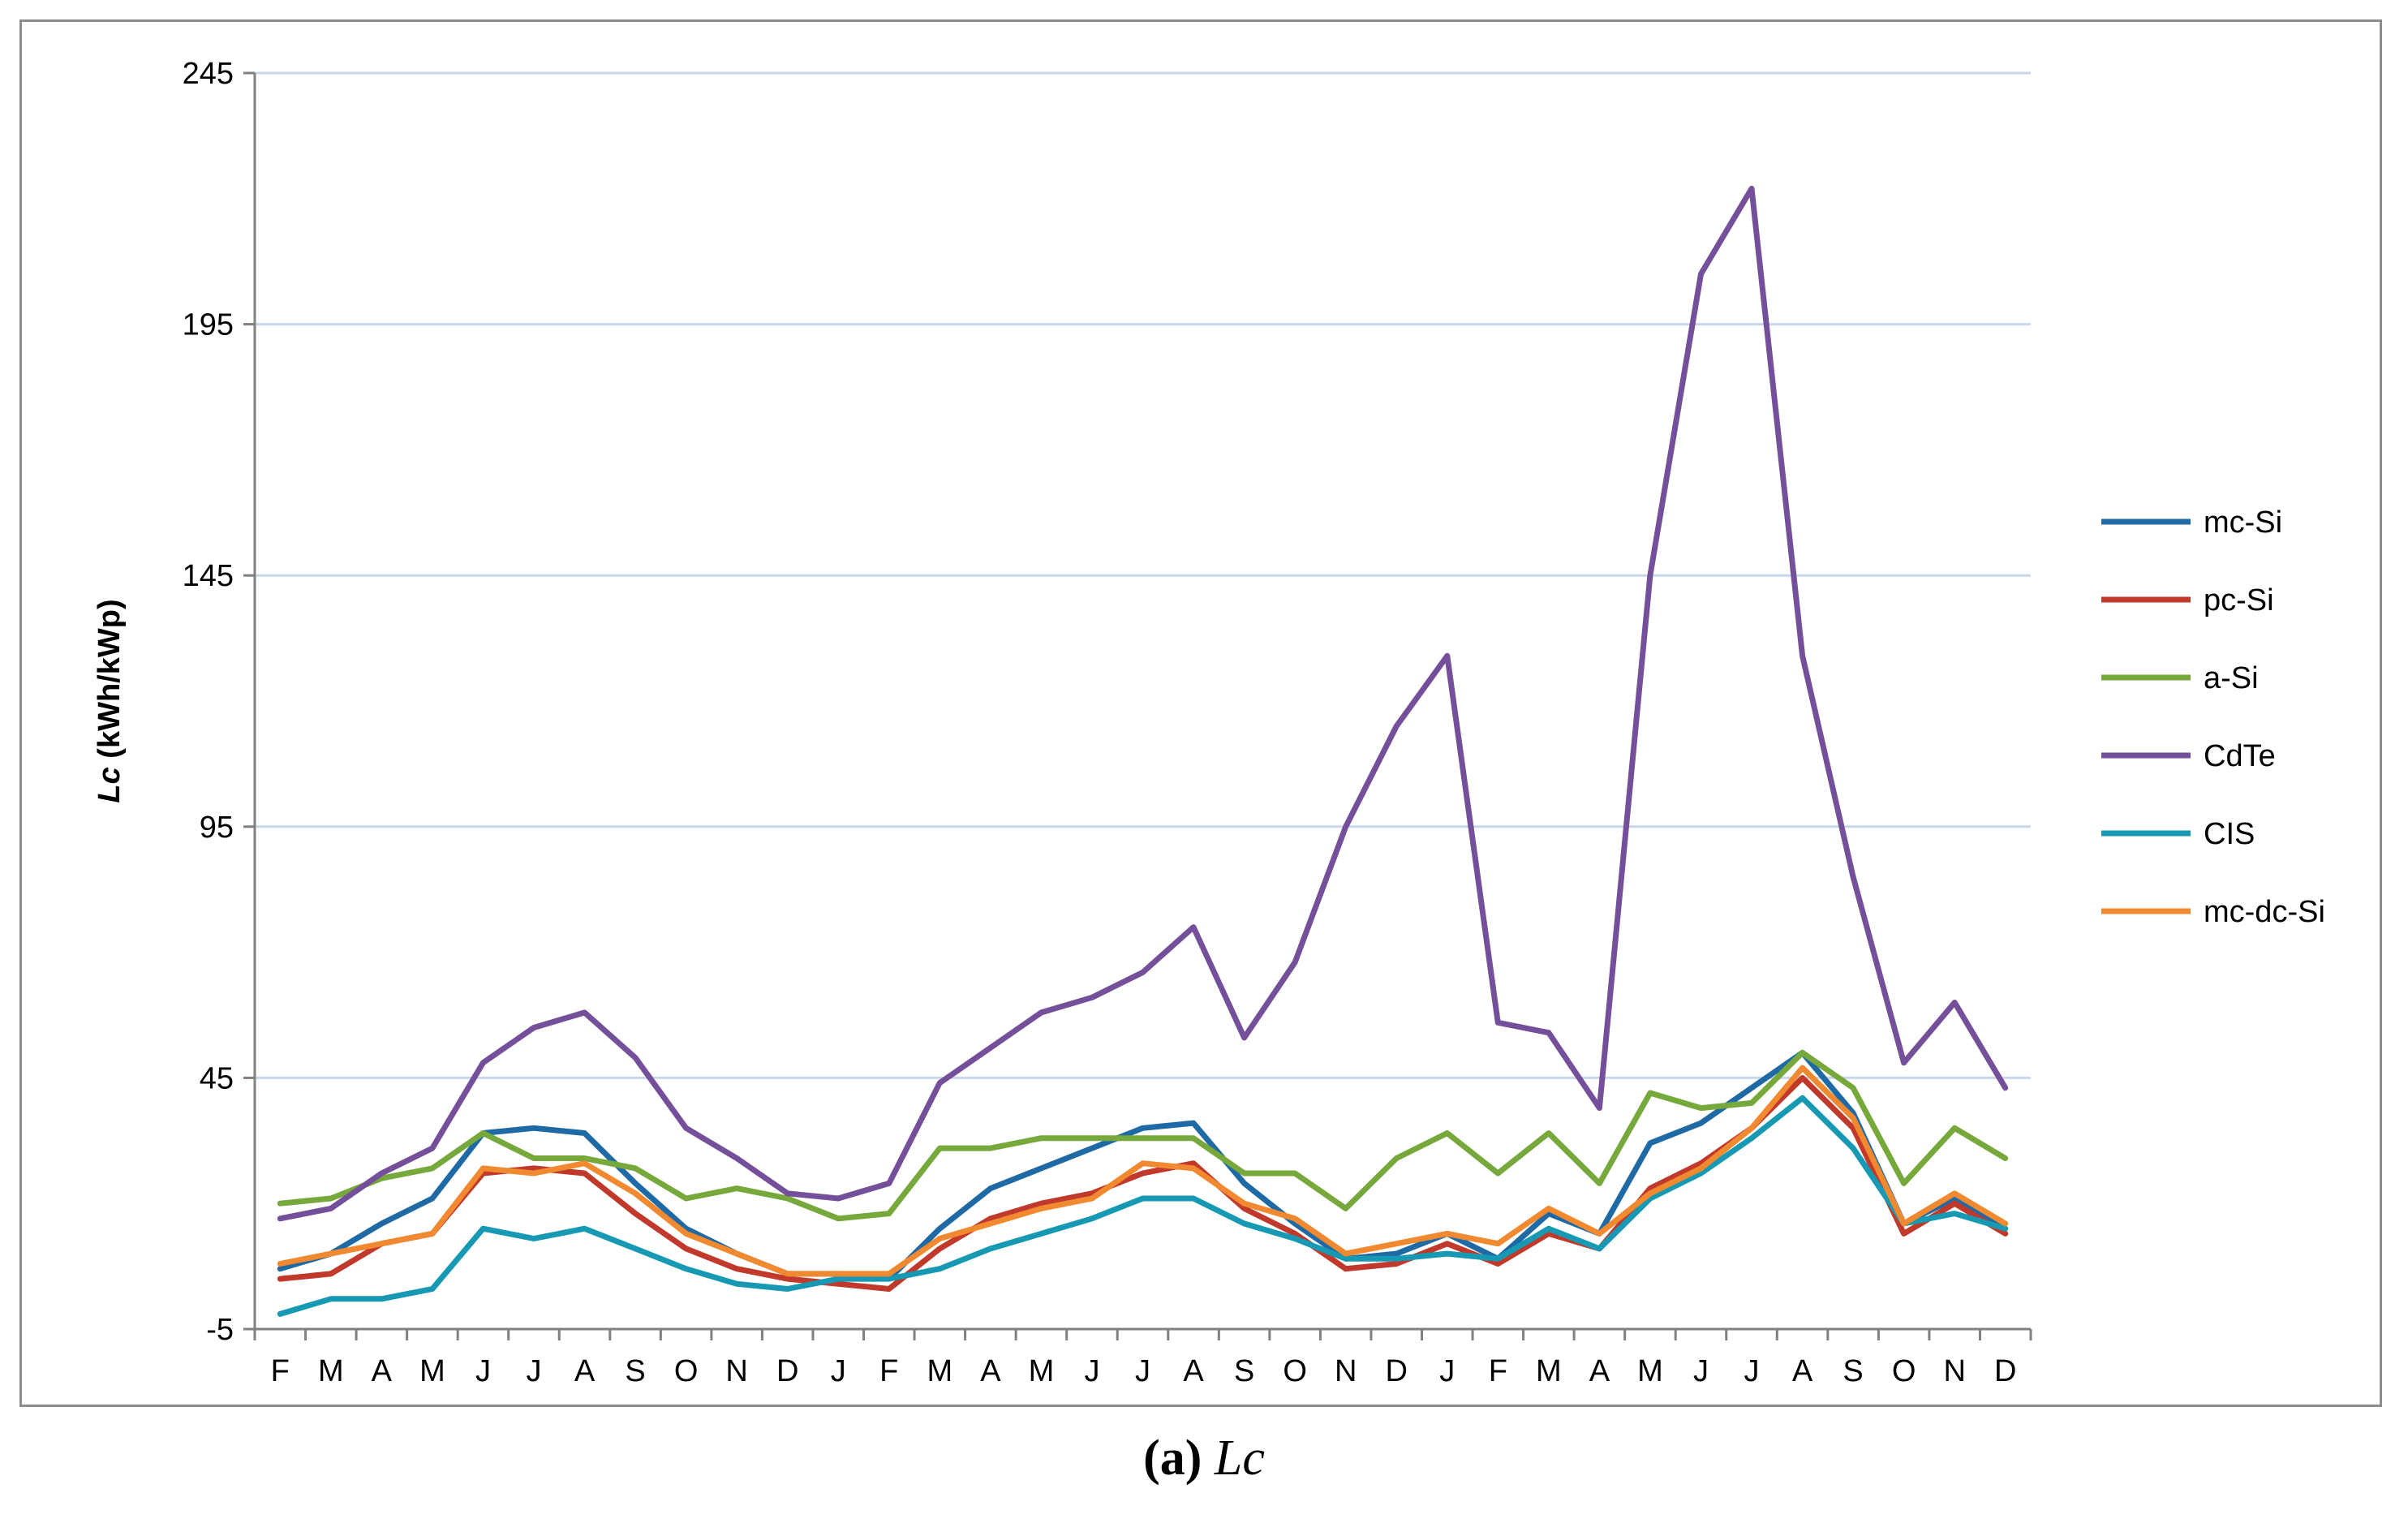  What do you see at coordinates (217, 828) in the screenshot?
I see `y-tick-label: 95` at bounding box center [217, 828].